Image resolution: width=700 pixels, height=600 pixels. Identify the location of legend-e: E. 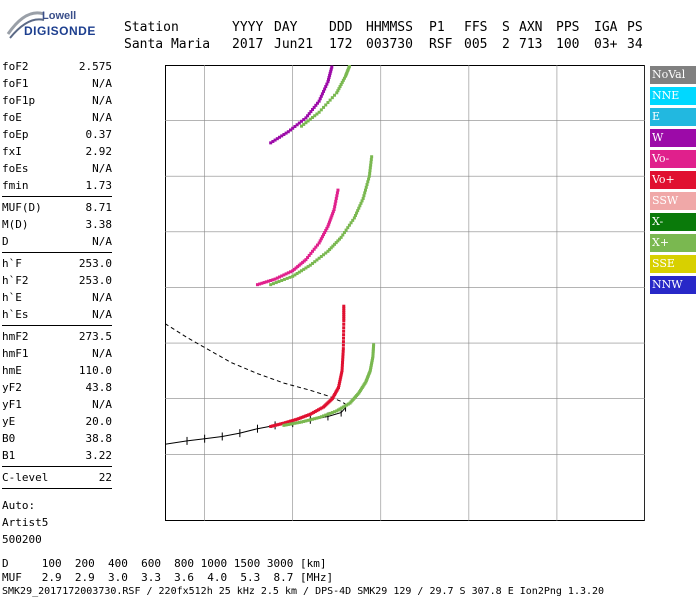
(673, 117).